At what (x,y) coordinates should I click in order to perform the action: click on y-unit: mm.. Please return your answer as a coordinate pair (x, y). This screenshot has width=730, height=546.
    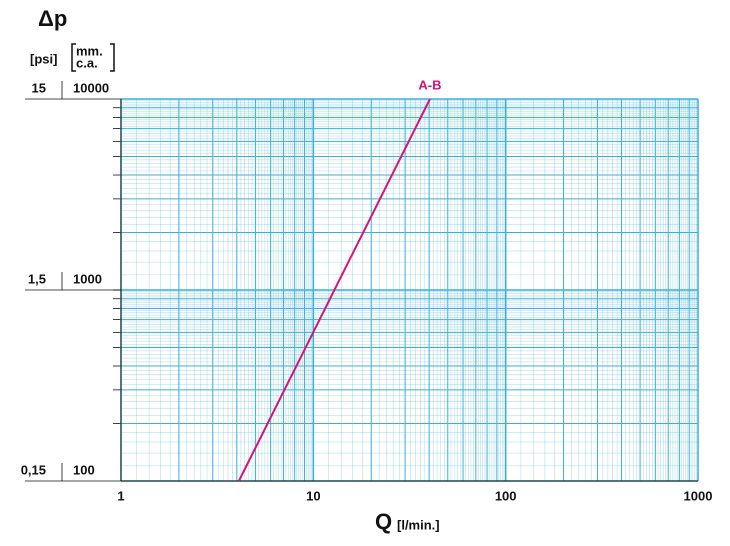
    Looking at the image, I should click on (89, 50).